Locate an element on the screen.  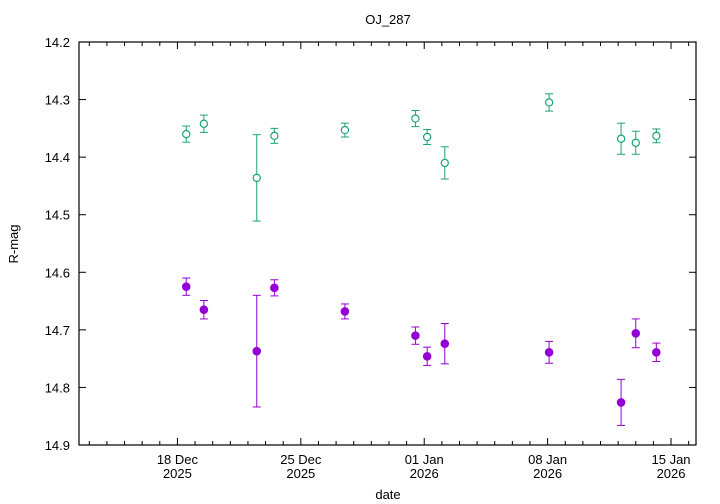
y-tick-label: 14.4 is located at coordinates (57, 157).